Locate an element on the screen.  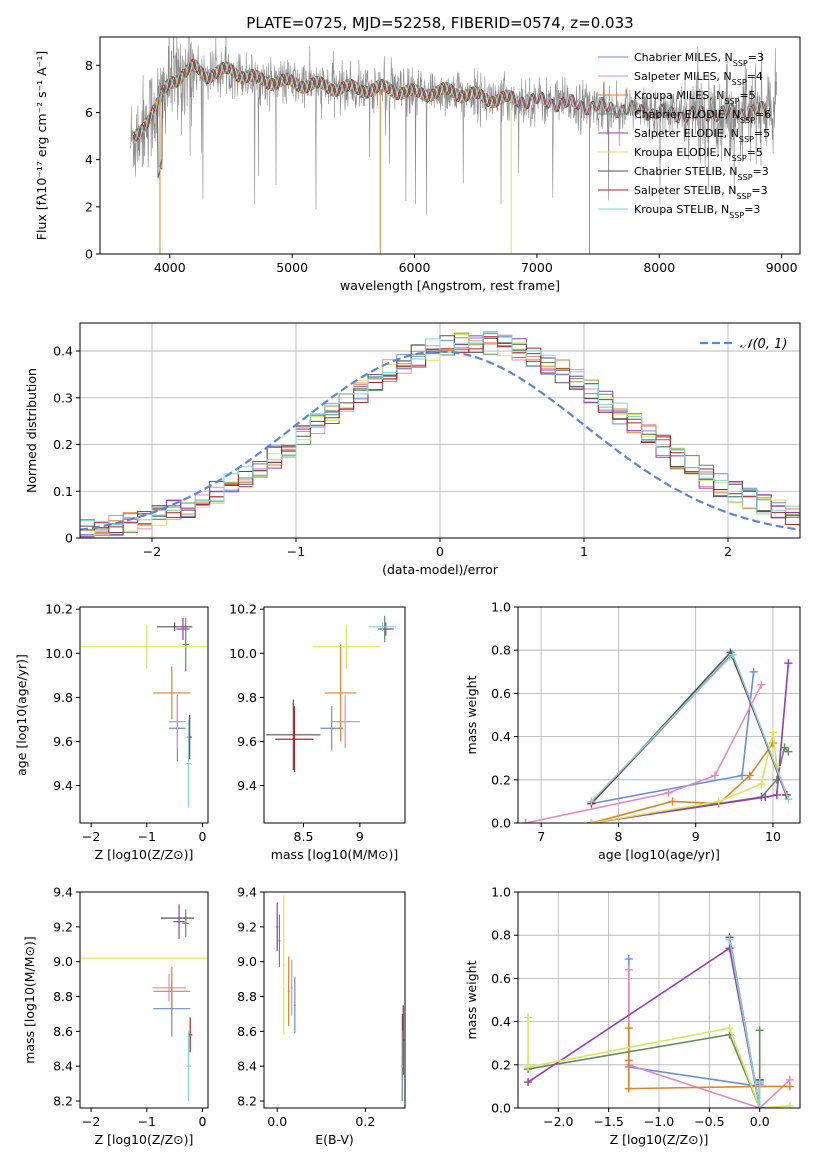
legend-entry: Chabrier STELIB, NSSP=3 is located at coordinates (701, 173).